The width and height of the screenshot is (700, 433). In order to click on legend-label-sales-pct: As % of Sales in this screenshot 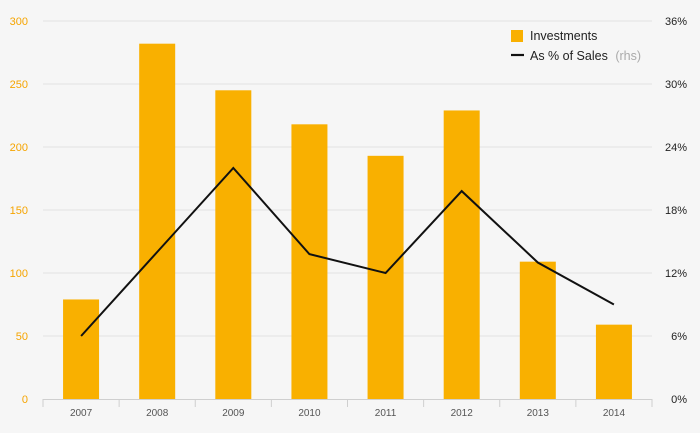, I will do `click(569, 56)`.